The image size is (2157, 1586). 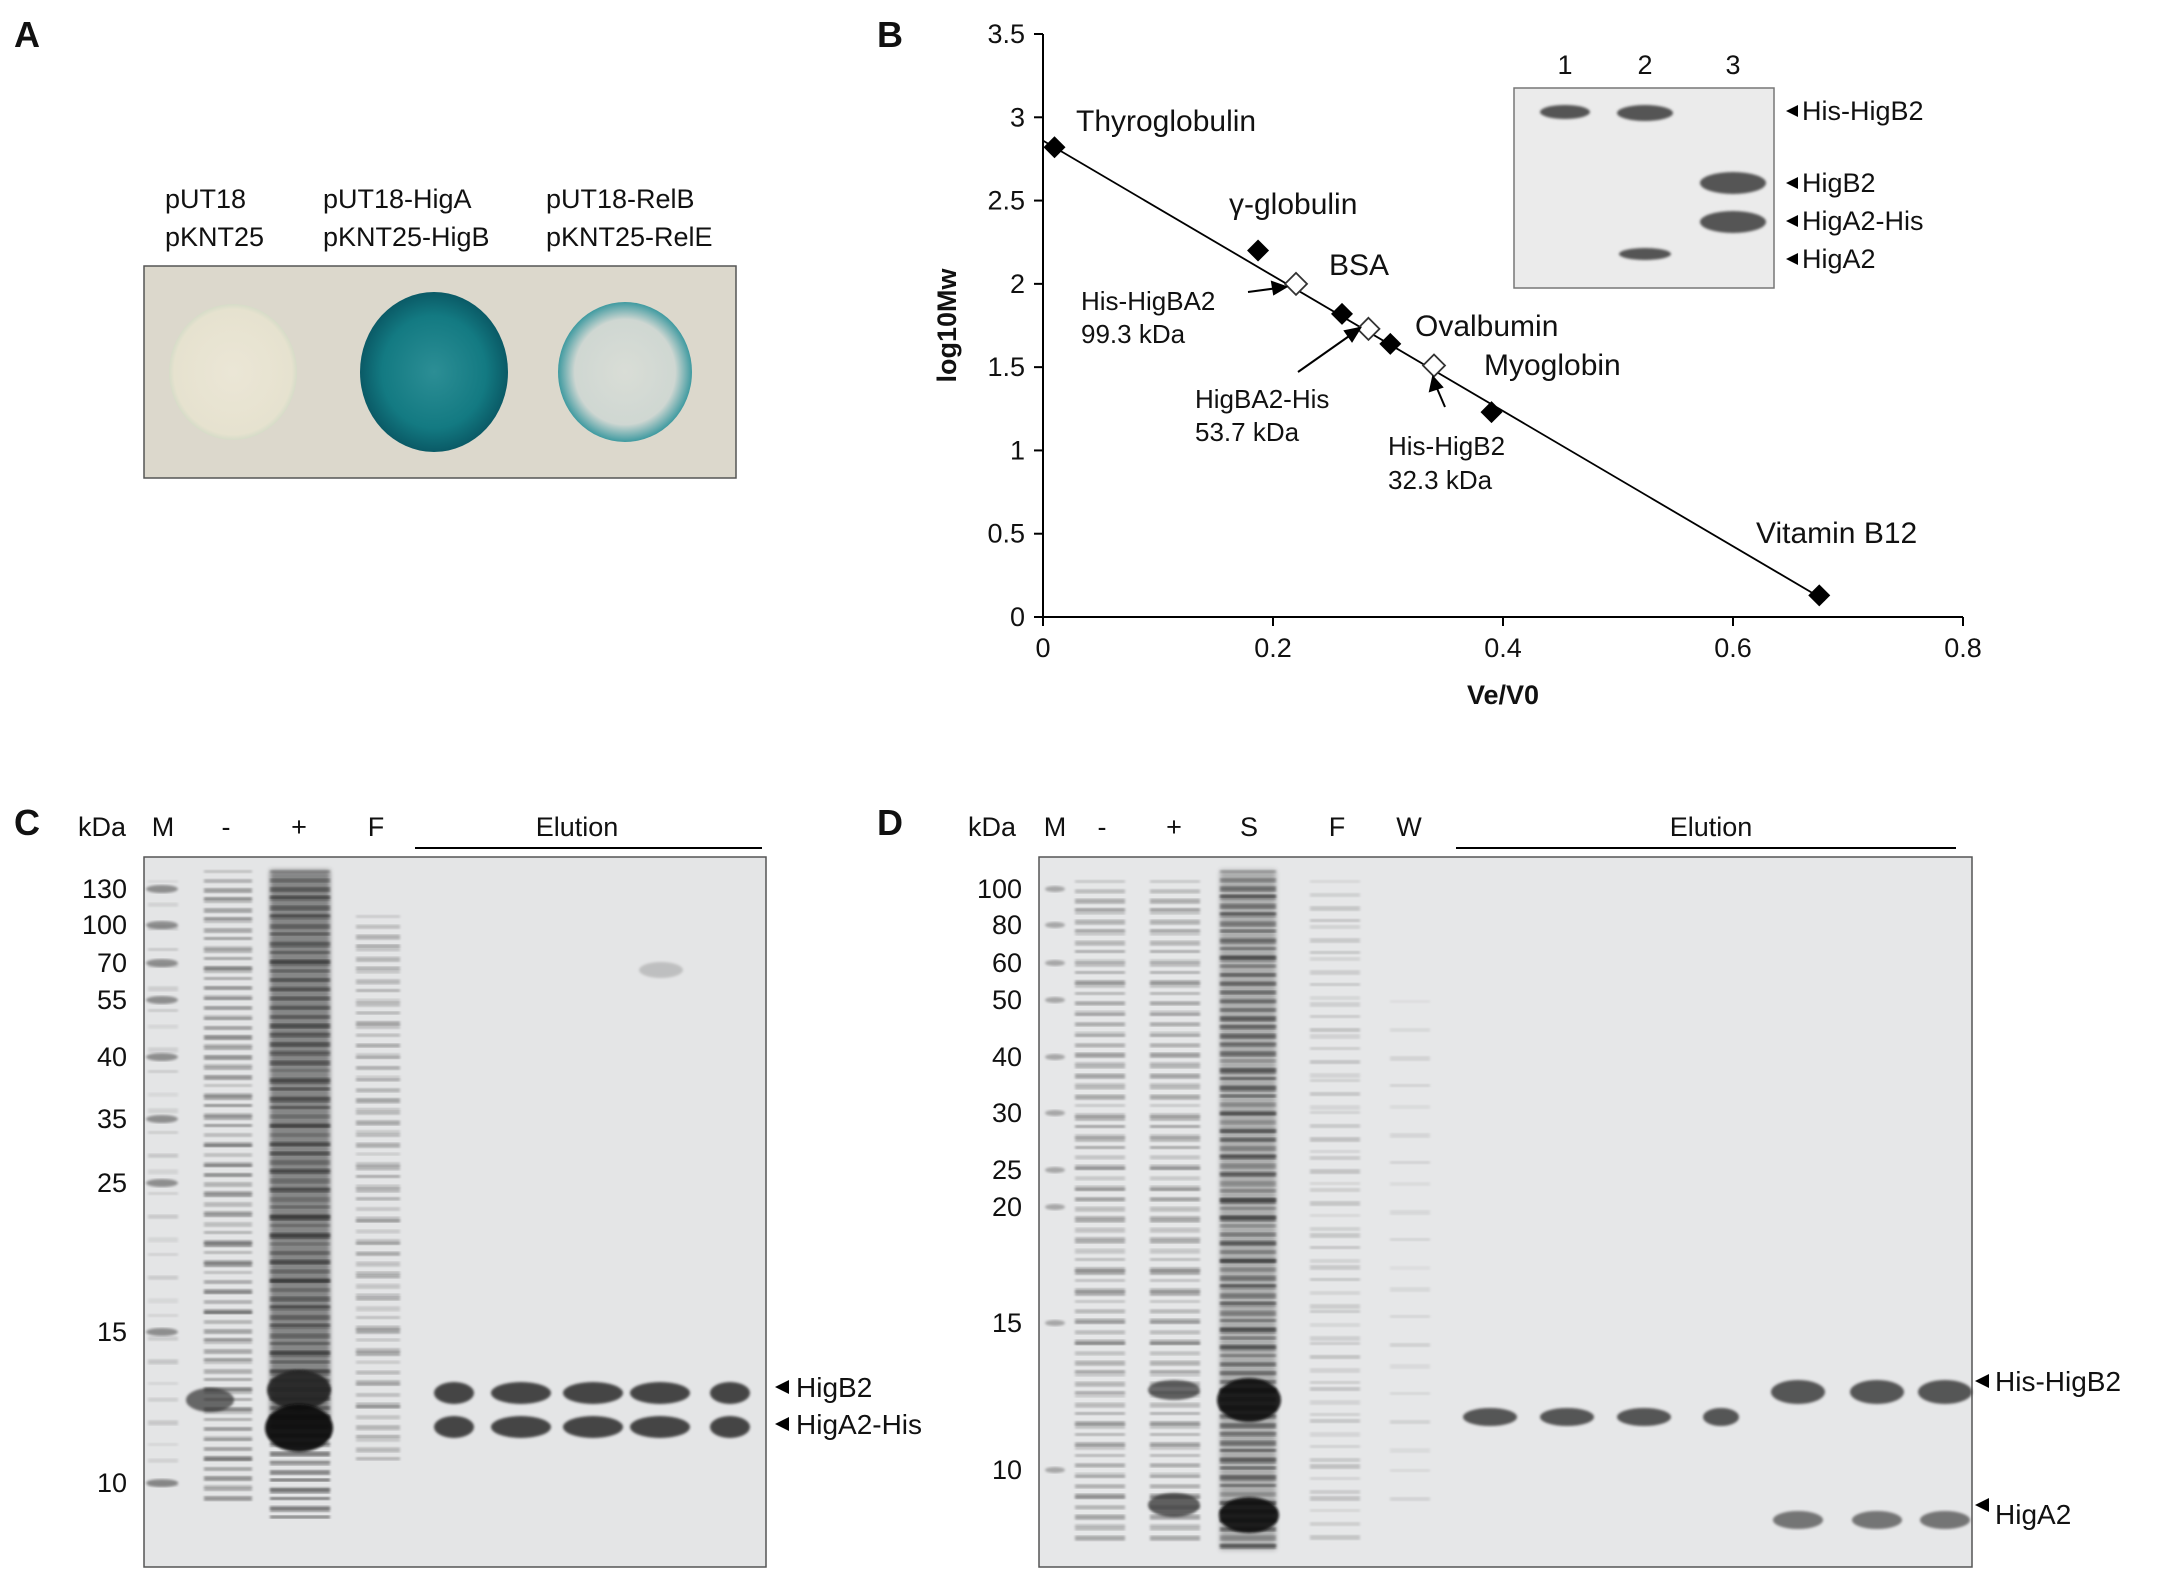 I want to click on marker-label-70: 70, so click(x=112, y=963).